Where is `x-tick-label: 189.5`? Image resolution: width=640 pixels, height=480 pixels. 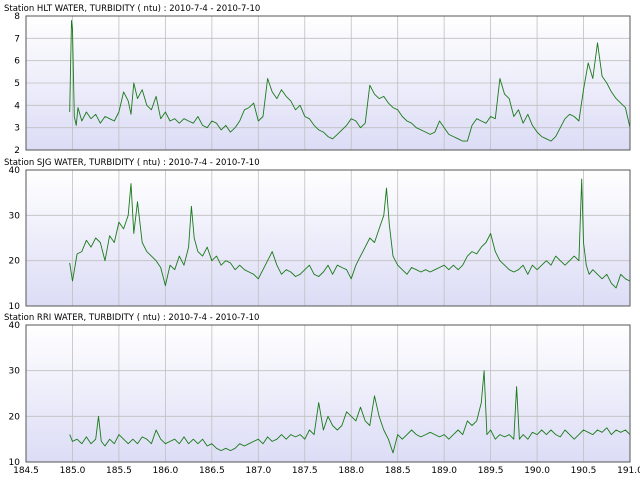
x-tick-label: 189.5 is located at coordinates (491, 471).